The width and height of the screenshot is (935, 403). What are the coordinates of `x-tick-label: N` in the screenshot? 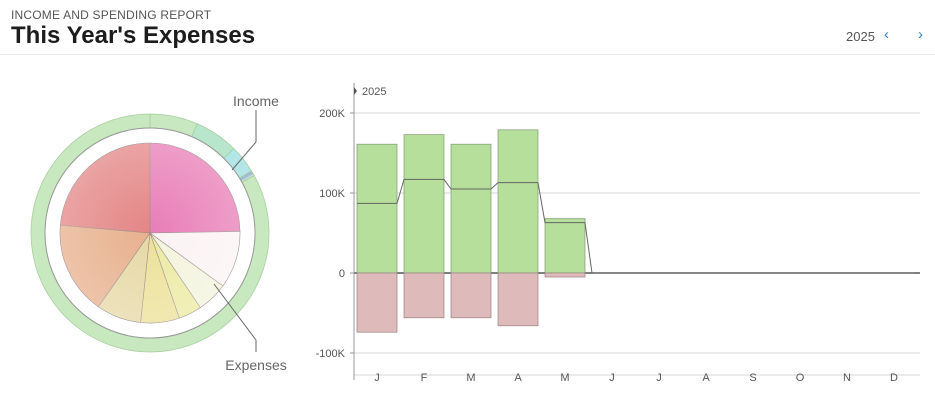 It's located at (847, 378).